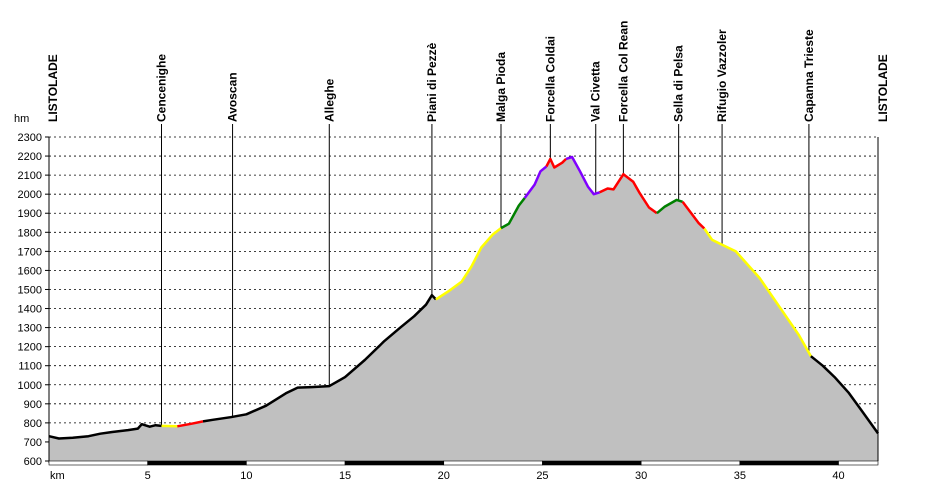  I want to click on y-tick-label: 1100, so click(30, 367).